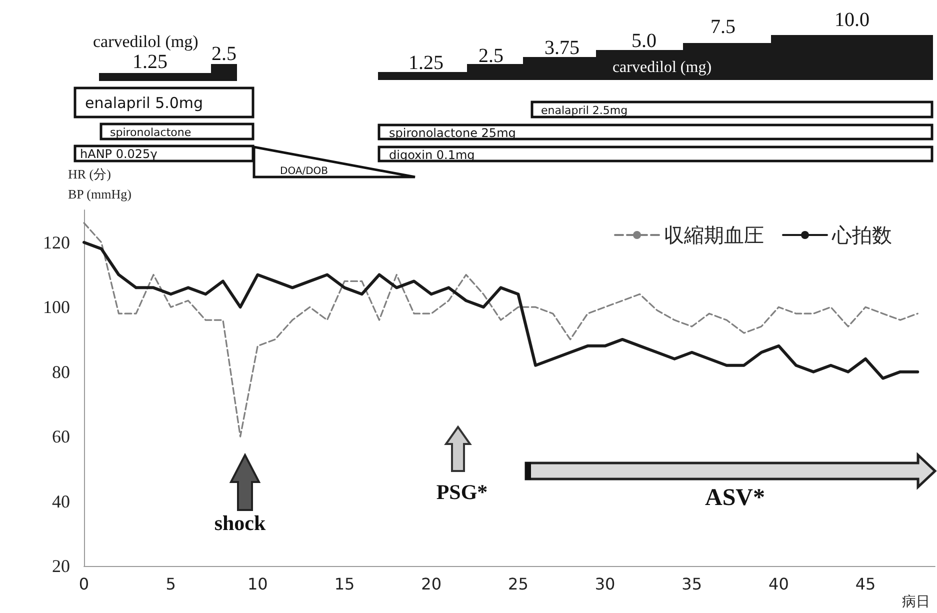 This screenshot has width=937, height=613. What do you see at coordinates (344, 584) in the screenshot?
I see `x-tick-label: 15` at bounding box center [344, 584].